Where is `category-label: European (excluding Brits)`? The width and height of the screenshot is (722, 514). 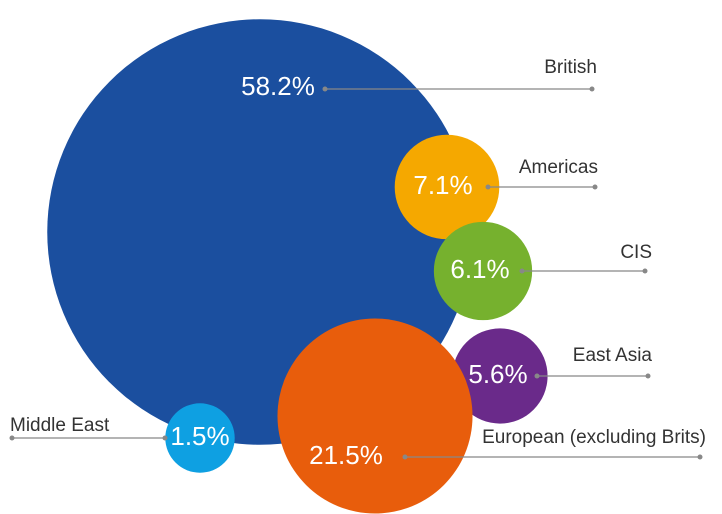 category-label: European (excluding Brits) is located at coordinates (594, 437).